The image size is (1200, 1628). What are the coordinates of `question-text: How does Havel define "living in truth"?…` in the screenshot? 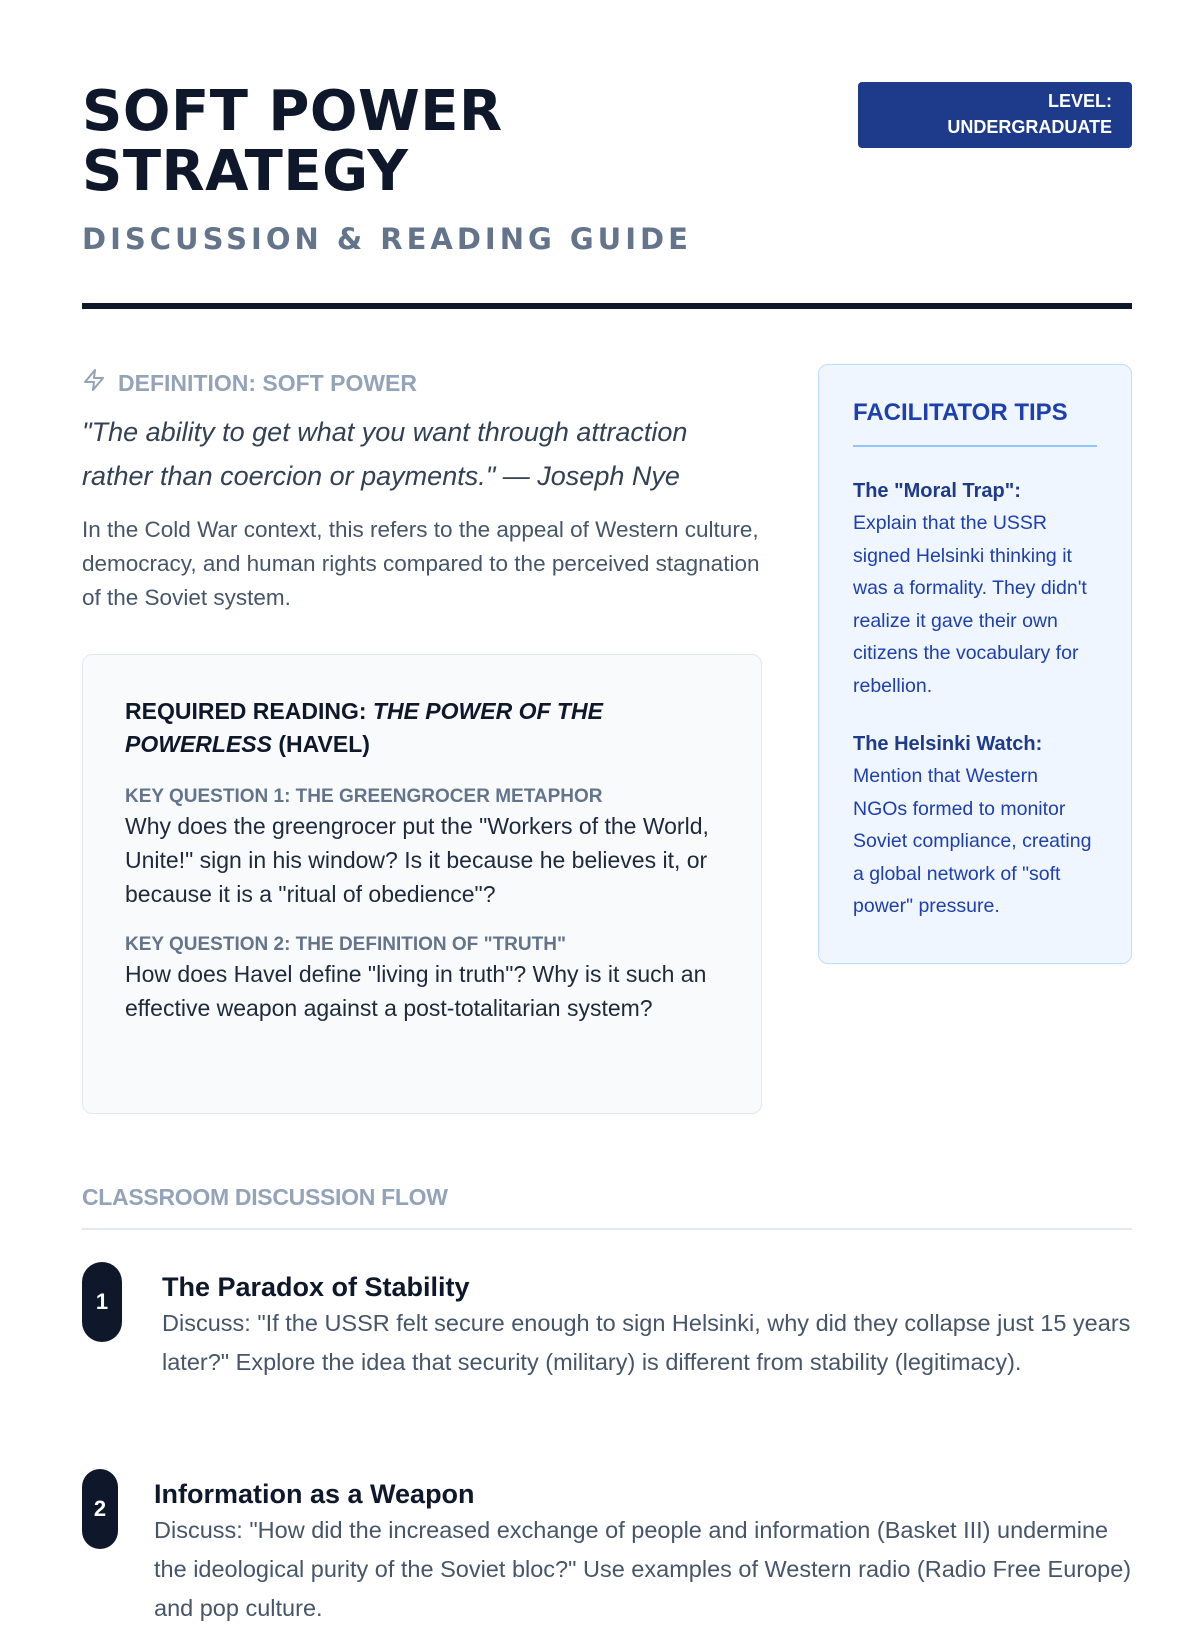 It's located at (416, 991).